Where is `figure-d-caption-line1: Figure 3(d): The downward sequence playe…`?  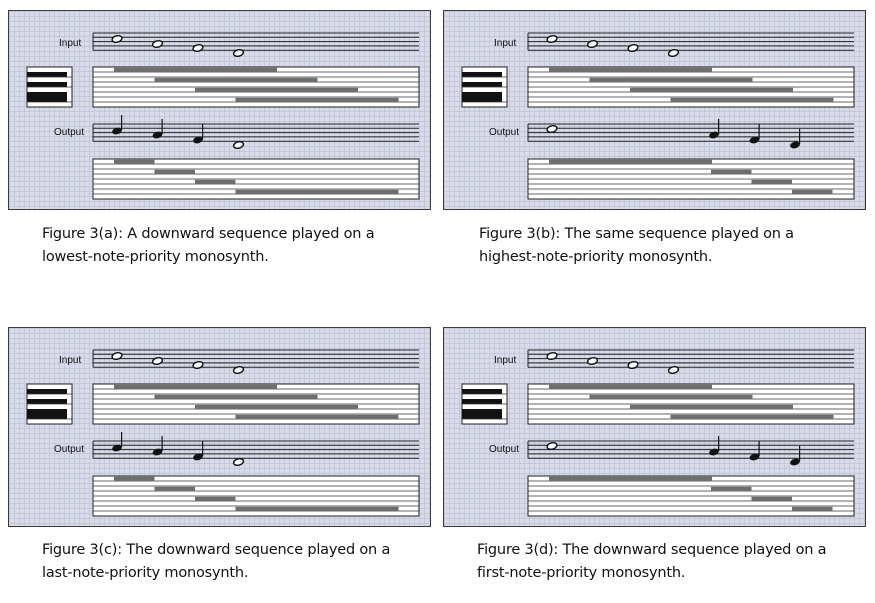 figure-d-caption-line1: Figure 3(d): The downward sequence playe… is located at coordinates (652, 550).